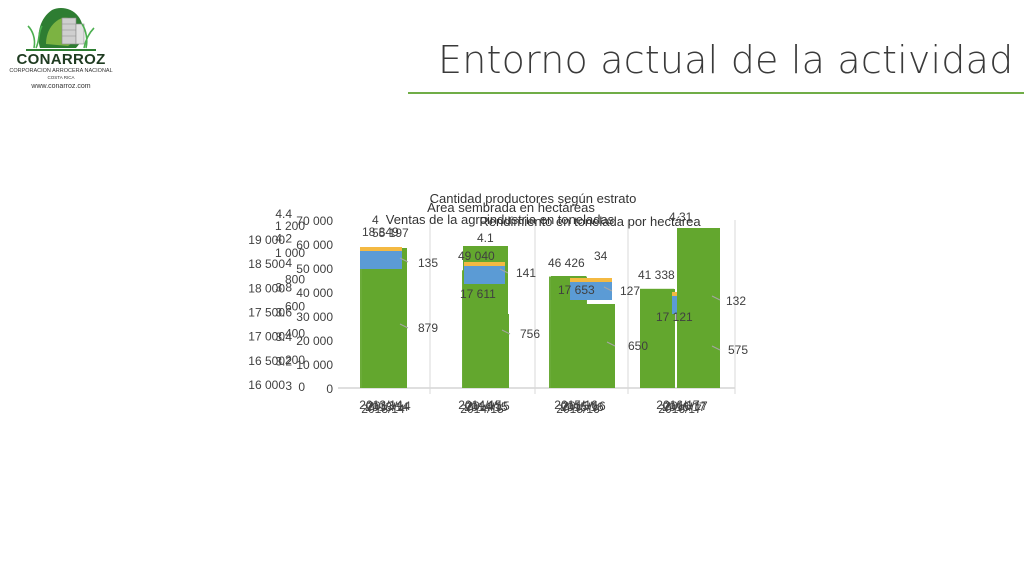 The height and width of the screenshot is (576, 1024). Describe the element at coordinates (266, 313) in the screenshot. I see `y-tick-label: 17 500` at that location.